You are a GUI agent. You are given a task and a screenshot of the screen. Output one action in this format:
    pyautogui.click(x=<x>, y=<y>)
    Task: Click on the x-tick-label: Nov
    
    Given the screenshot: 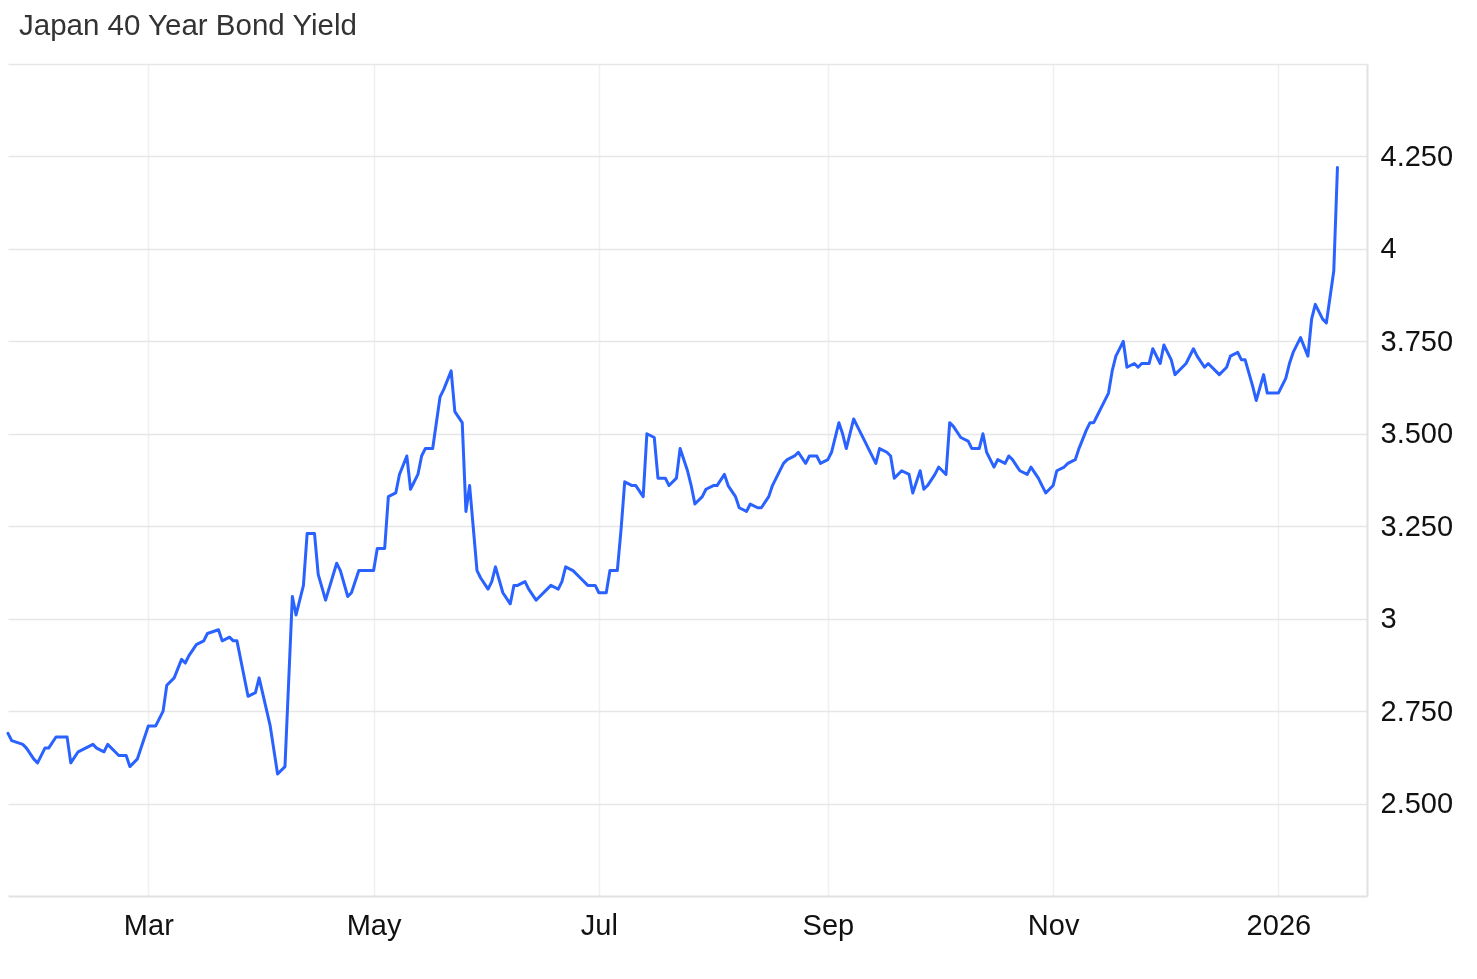 What is the action you would take?
    pyautogui.click(x=1053, y=924)
    